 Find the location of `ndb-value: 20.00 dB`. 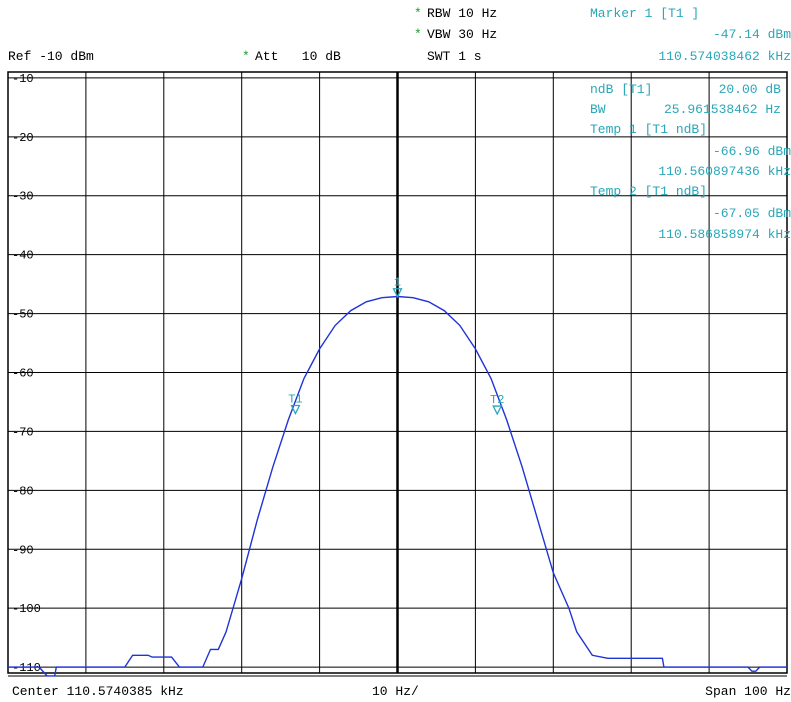

ndb-value: 20.00 dB is located at coordinates (749, 89).